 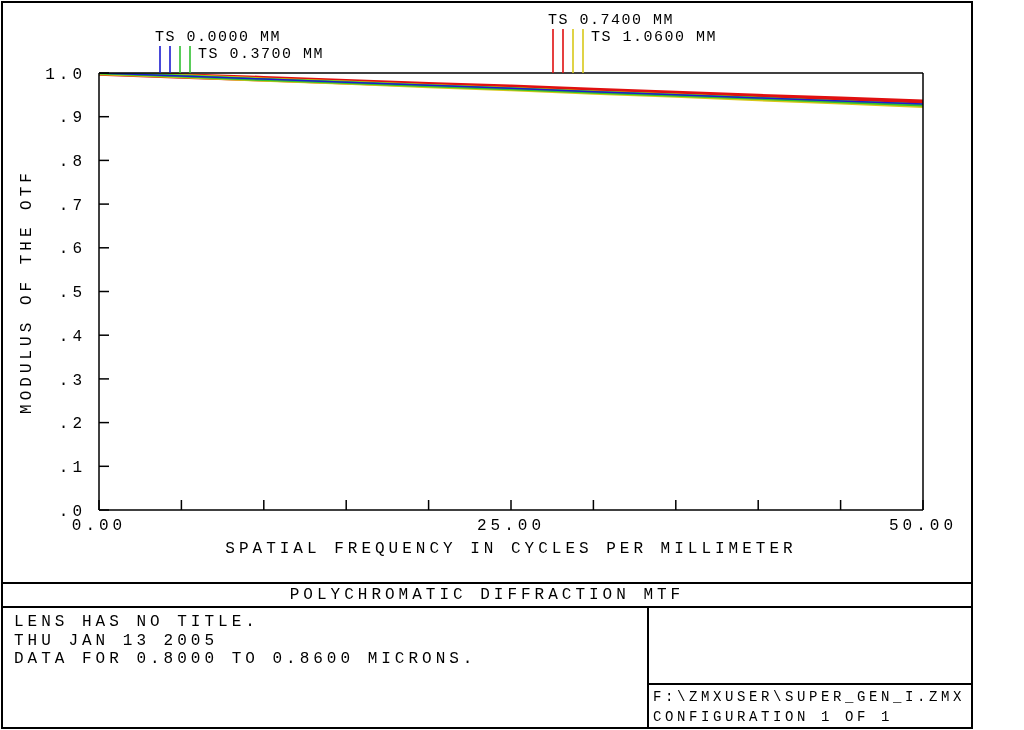 What do you see at coordinates (923, 526) in the screenshot?
I see `x-tick-label: 50.00` at bounding box center [923, 526].